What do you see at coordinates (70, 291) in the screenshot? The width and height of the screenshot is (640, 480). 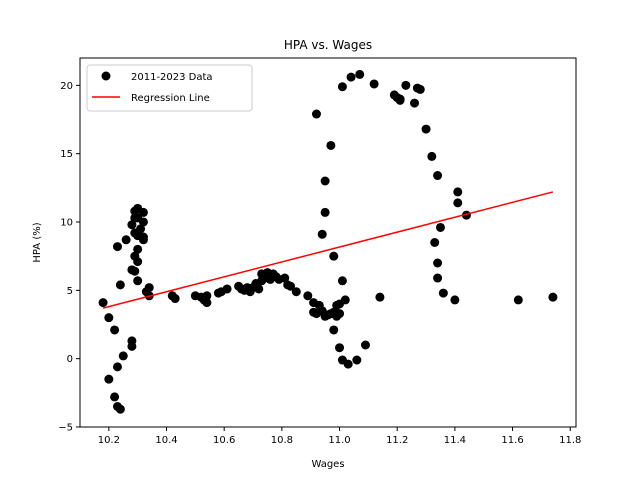 I see `y-tick-label-2: 5` at bounding box center [70, 291].